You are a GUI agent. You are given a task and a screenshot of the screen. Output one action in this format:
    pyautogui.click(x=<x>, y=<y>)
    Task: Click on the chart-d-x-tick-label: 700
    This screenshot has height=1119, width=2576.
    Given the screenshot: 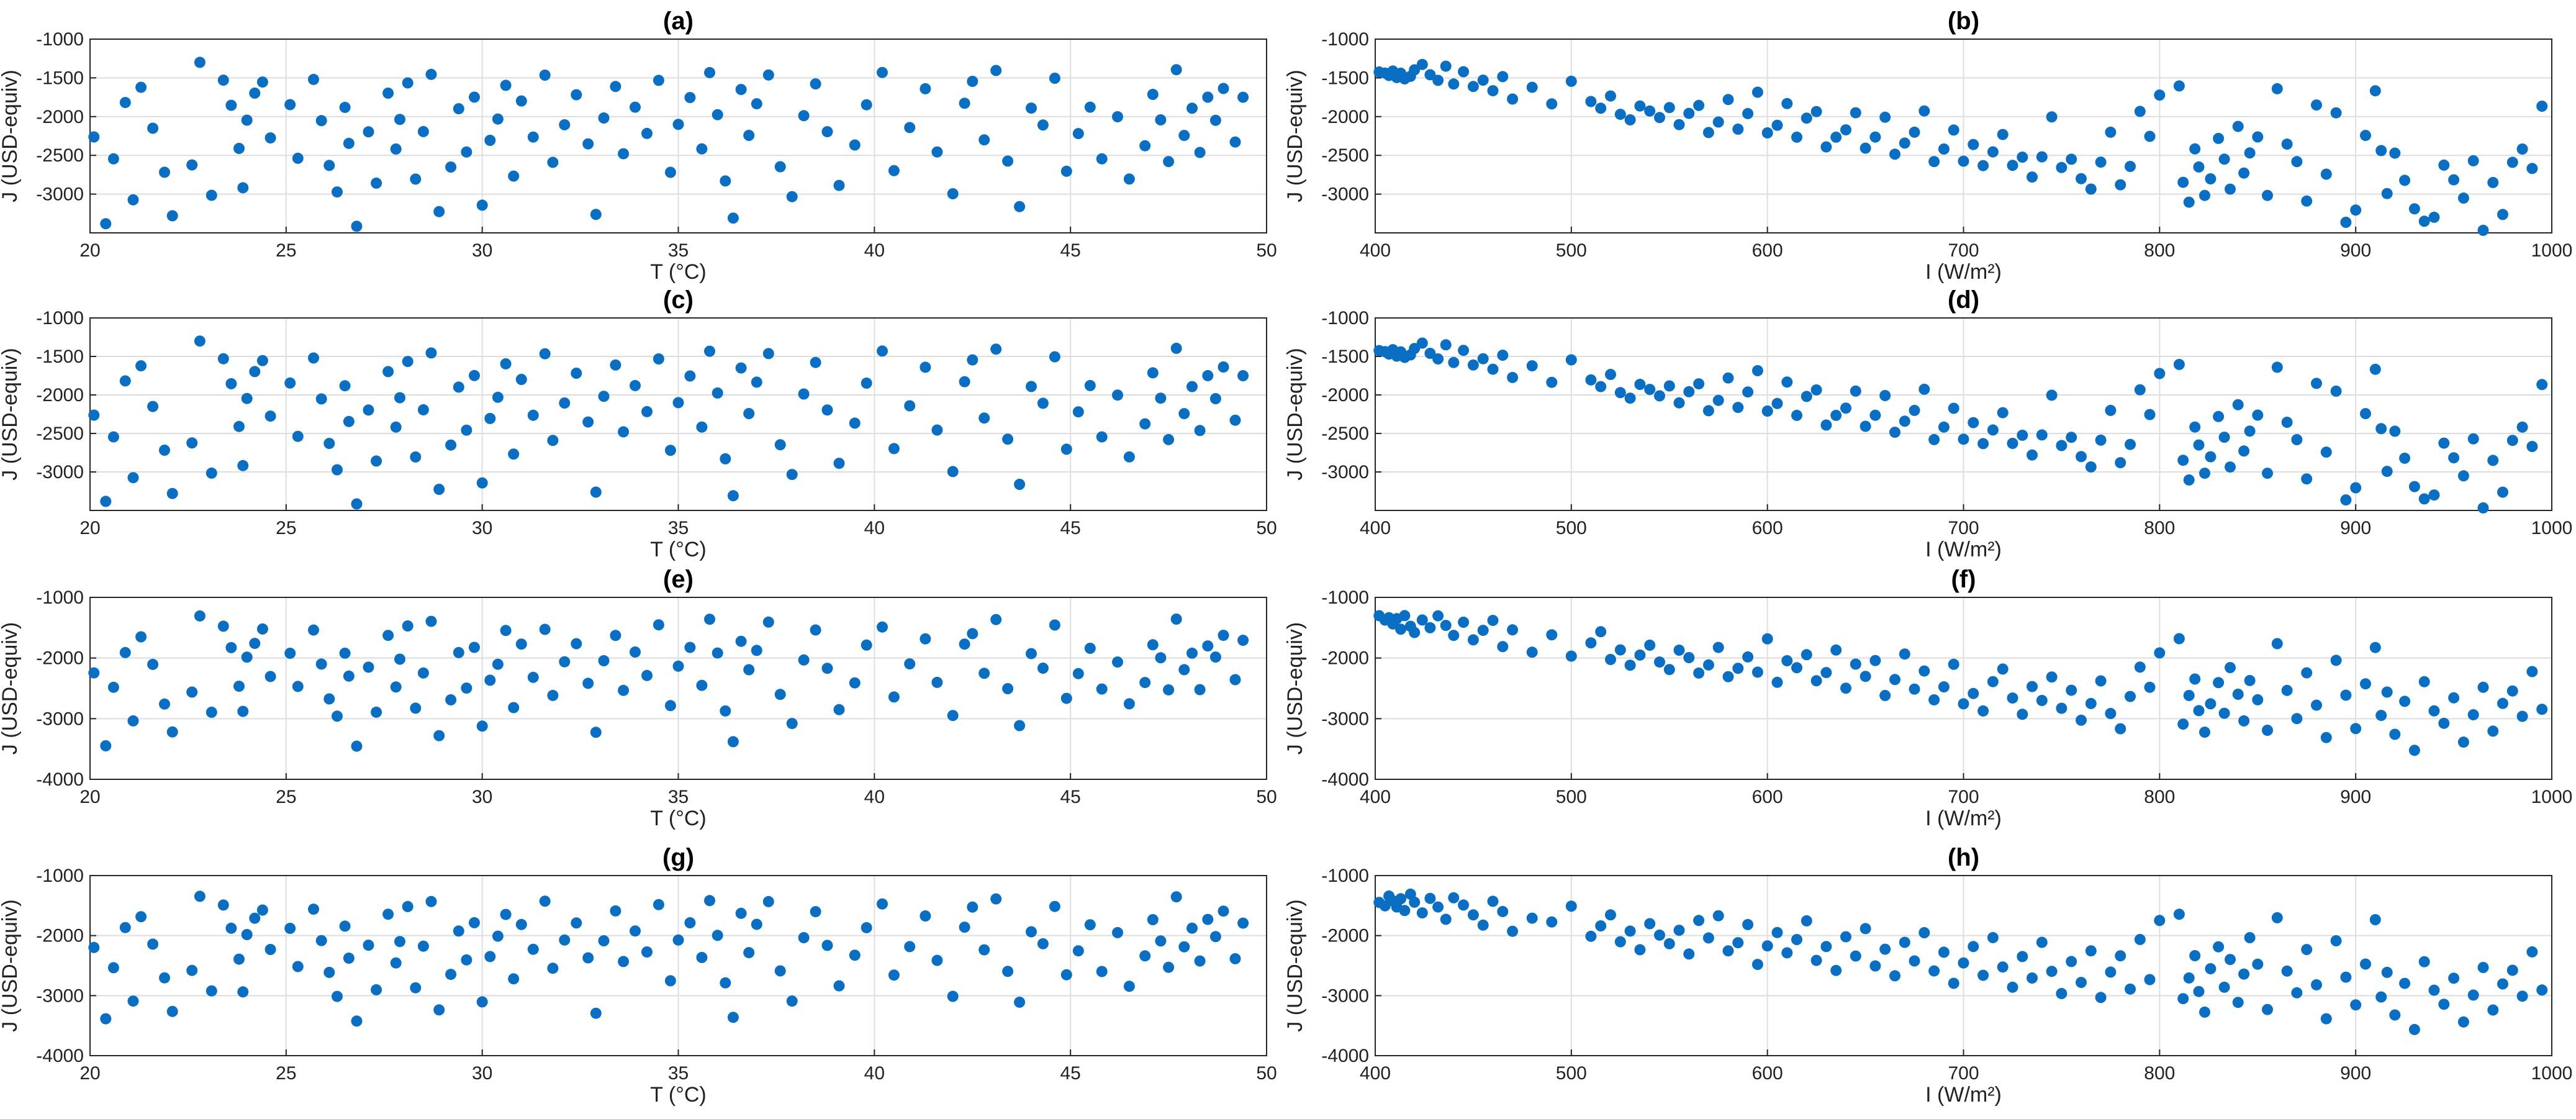 What is the action you would take?
    pyautogui.click(x=1963, y=528)
    